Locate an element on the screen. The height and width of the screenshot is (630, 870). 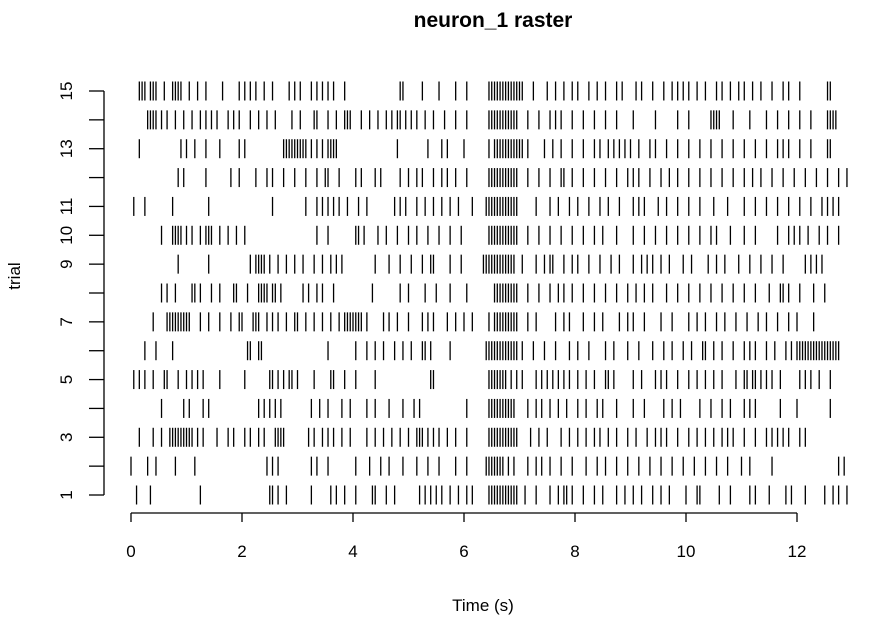
chart-title: neuron_1 raster is located at coordinates (493, 20).